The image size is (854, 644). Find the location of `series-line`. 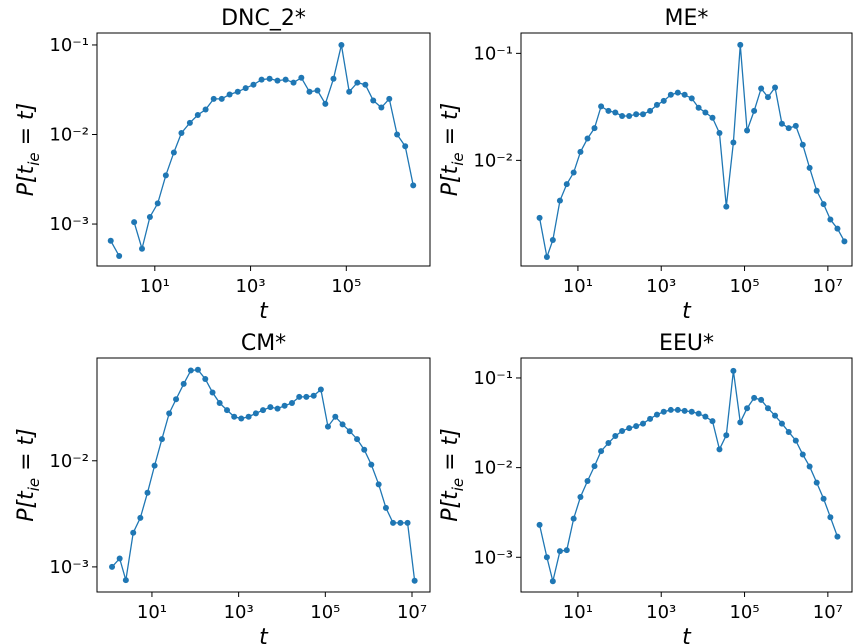

series-line is located at coordinates (688, 476).